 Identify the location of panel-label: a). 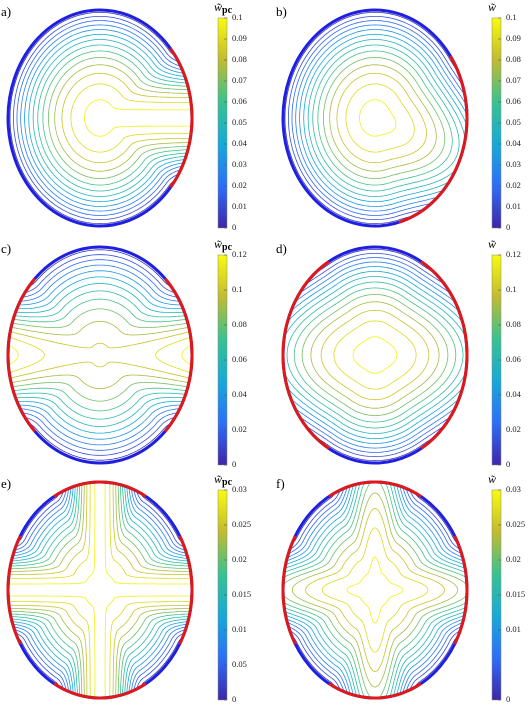
(6, 11).